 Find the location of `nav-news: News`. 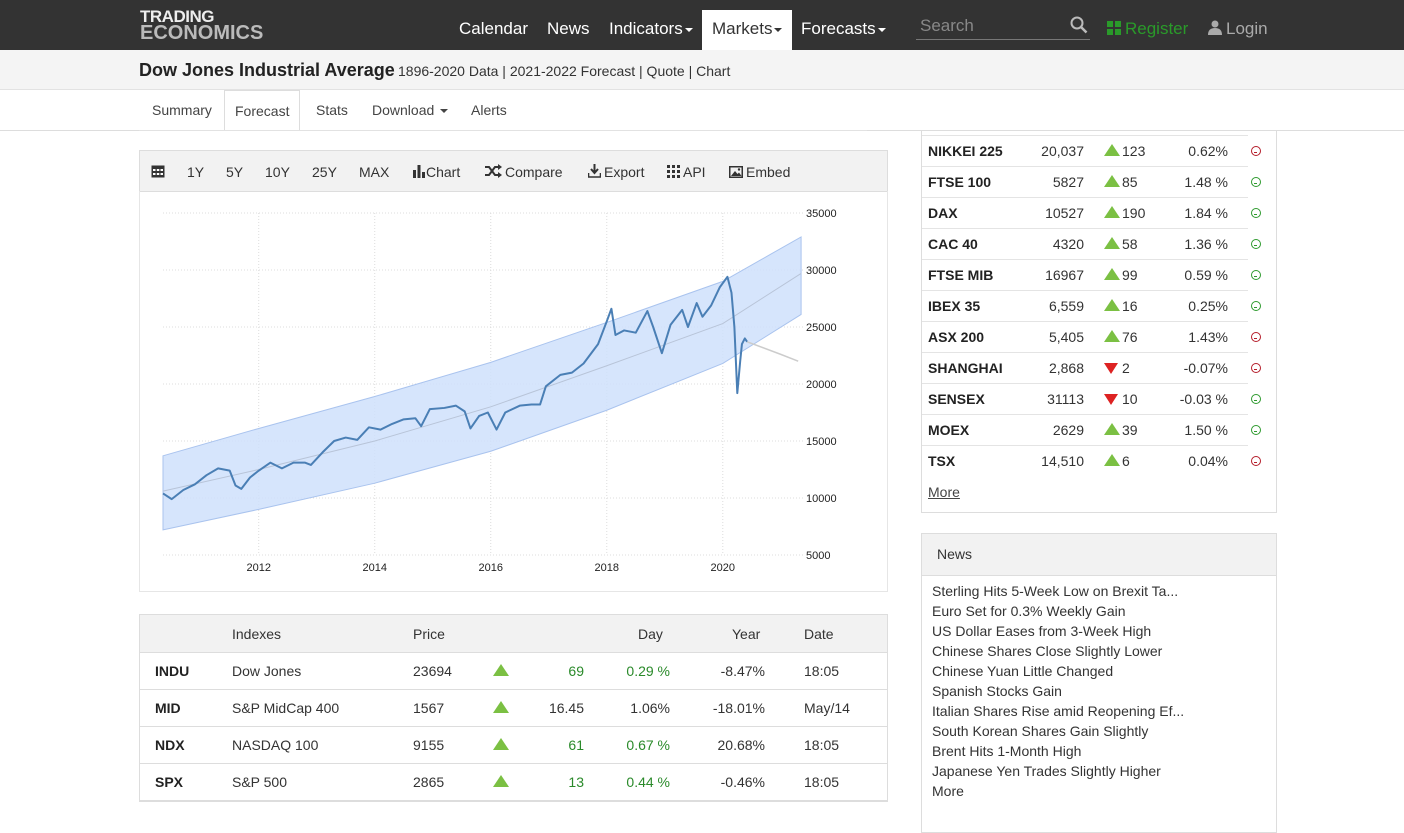

nav-news: News is located at coordinates (568, 28).